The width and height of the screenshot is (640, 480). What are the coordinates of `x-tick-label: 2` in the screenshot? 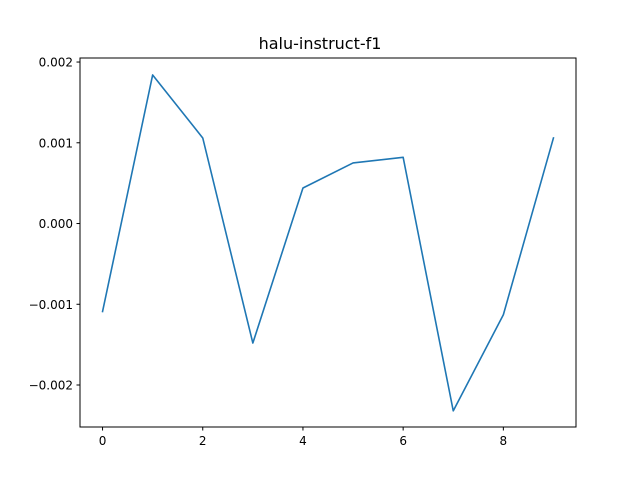 It's located at (203, 441).